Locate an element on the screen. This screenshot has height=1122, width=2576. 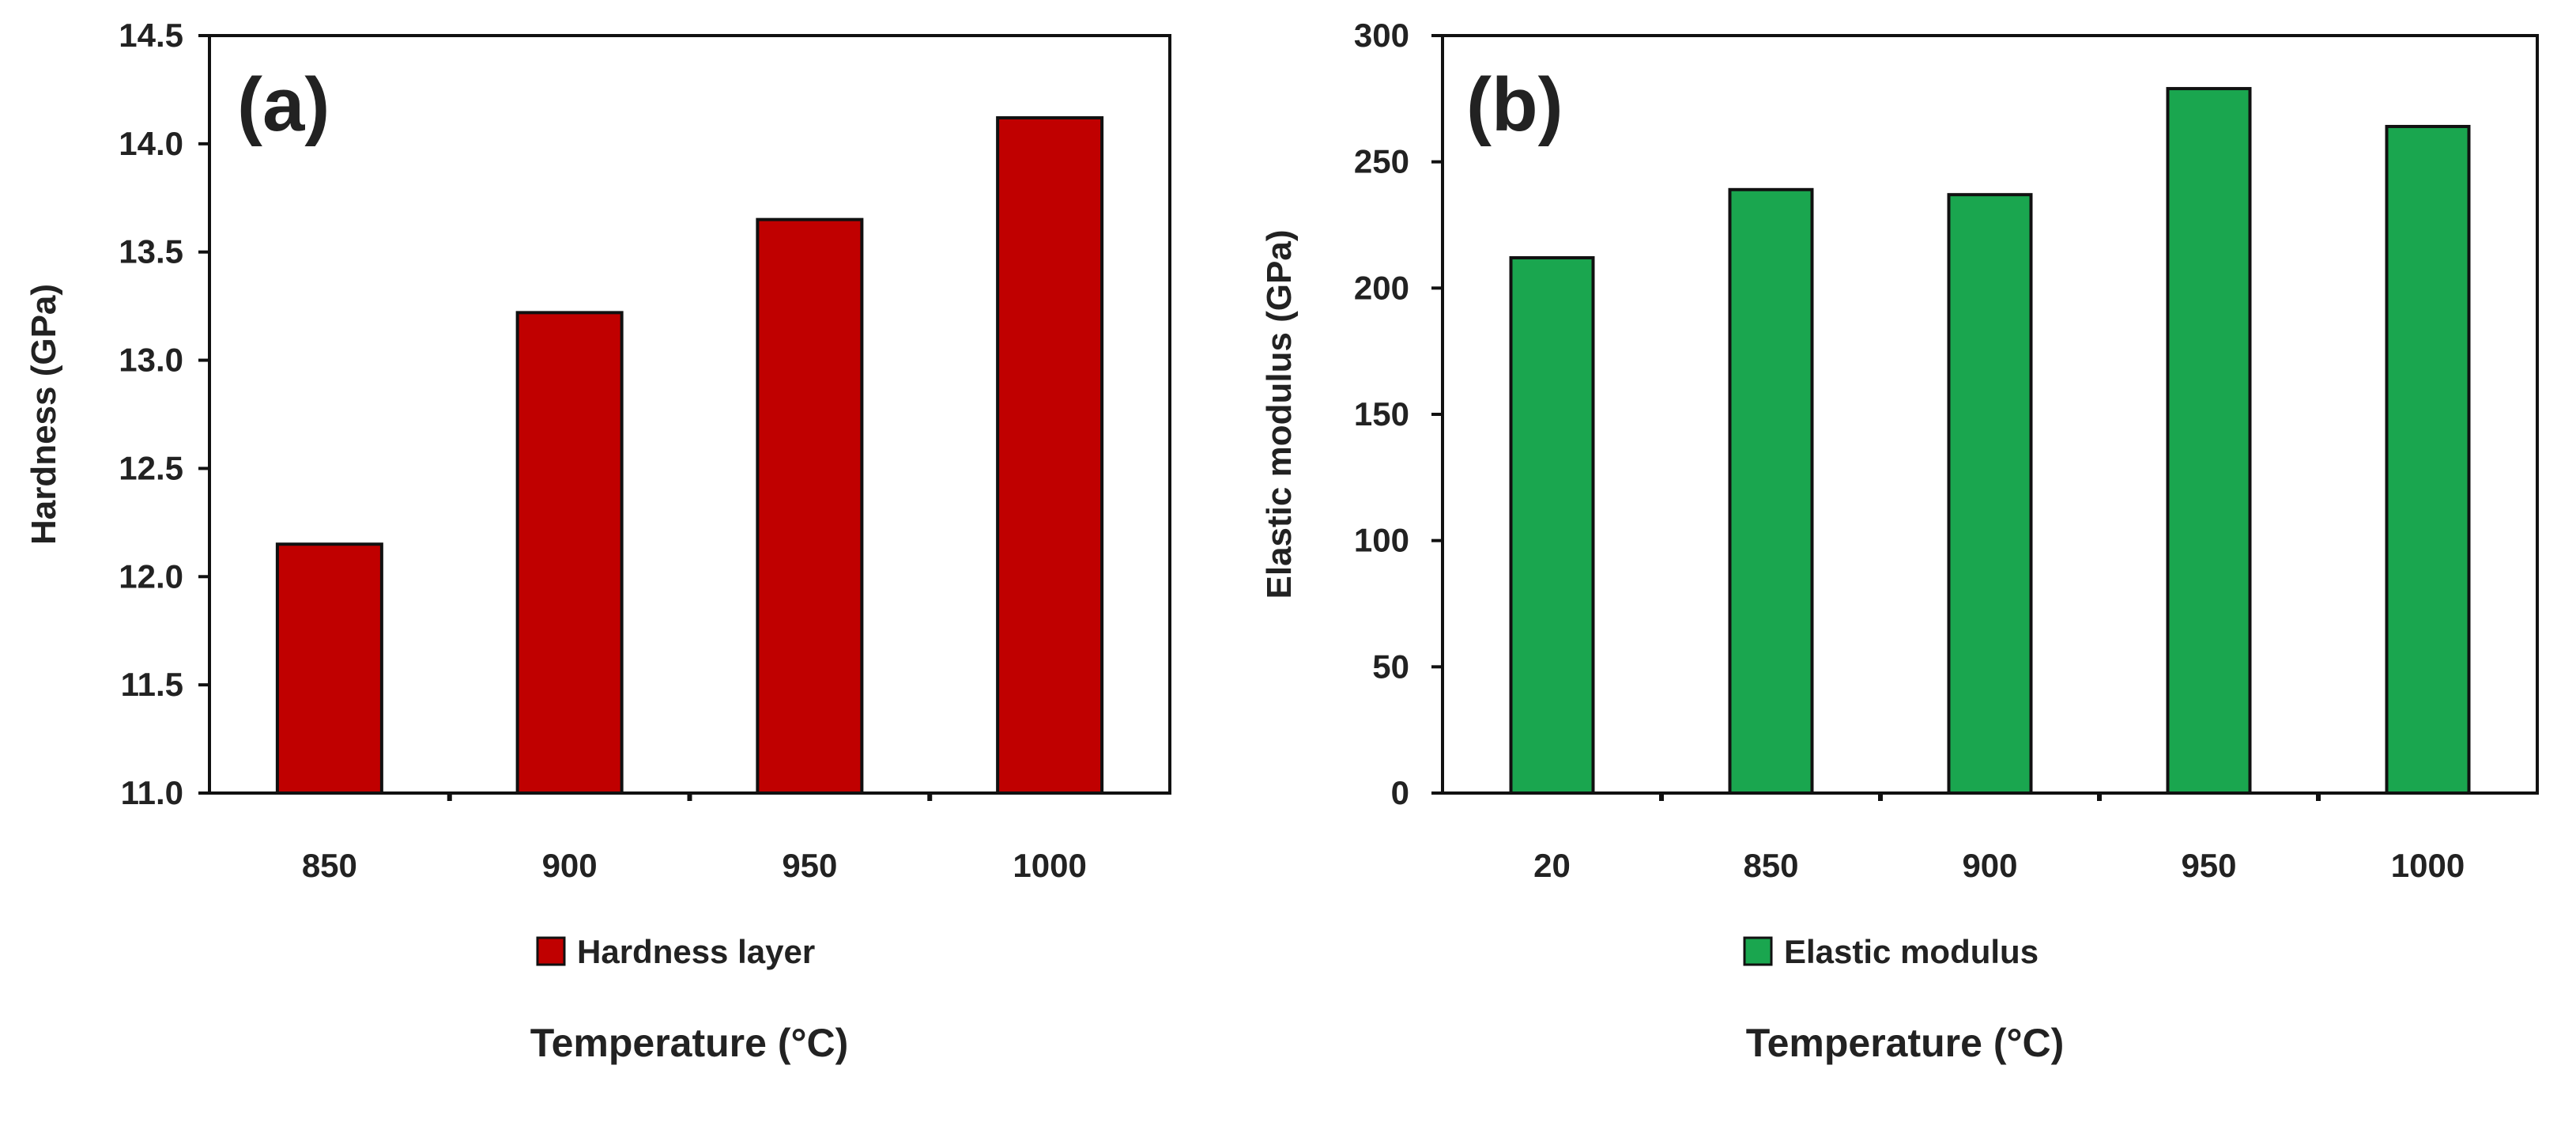
y-tick-label: 50 is located at coordinates (1390, 666).